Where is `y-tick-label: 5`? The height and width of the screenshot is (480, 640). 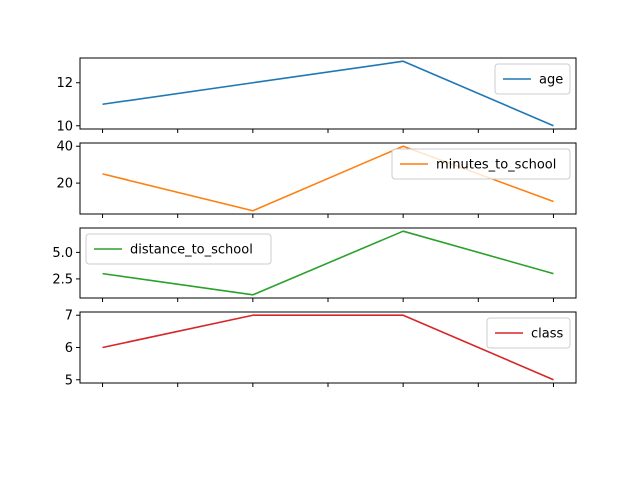
y-tick-label: 5 is located at coordinates (69, 380).